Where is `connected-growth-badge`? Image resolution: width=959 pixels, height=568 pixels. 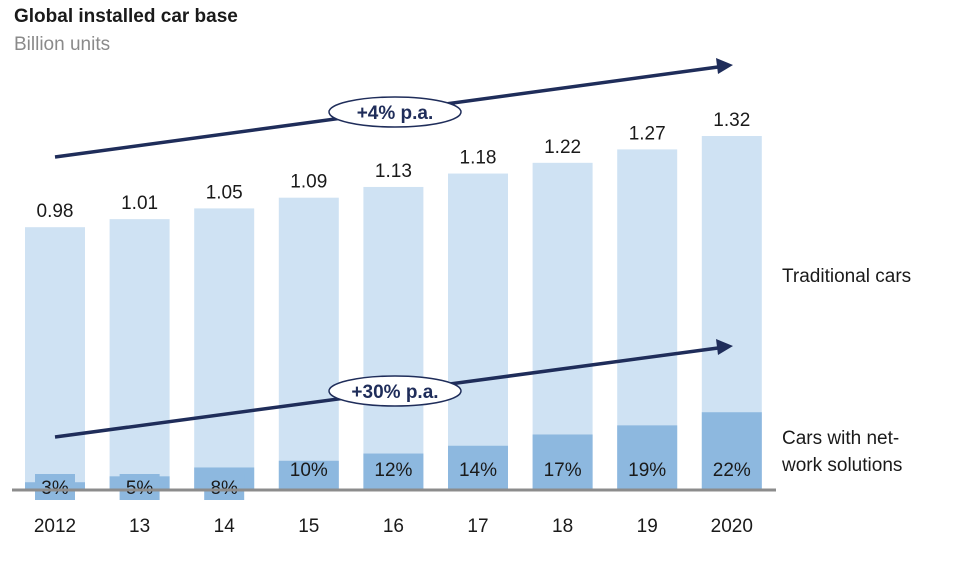
connected-growth-badge is located at coordinates (395, 391).